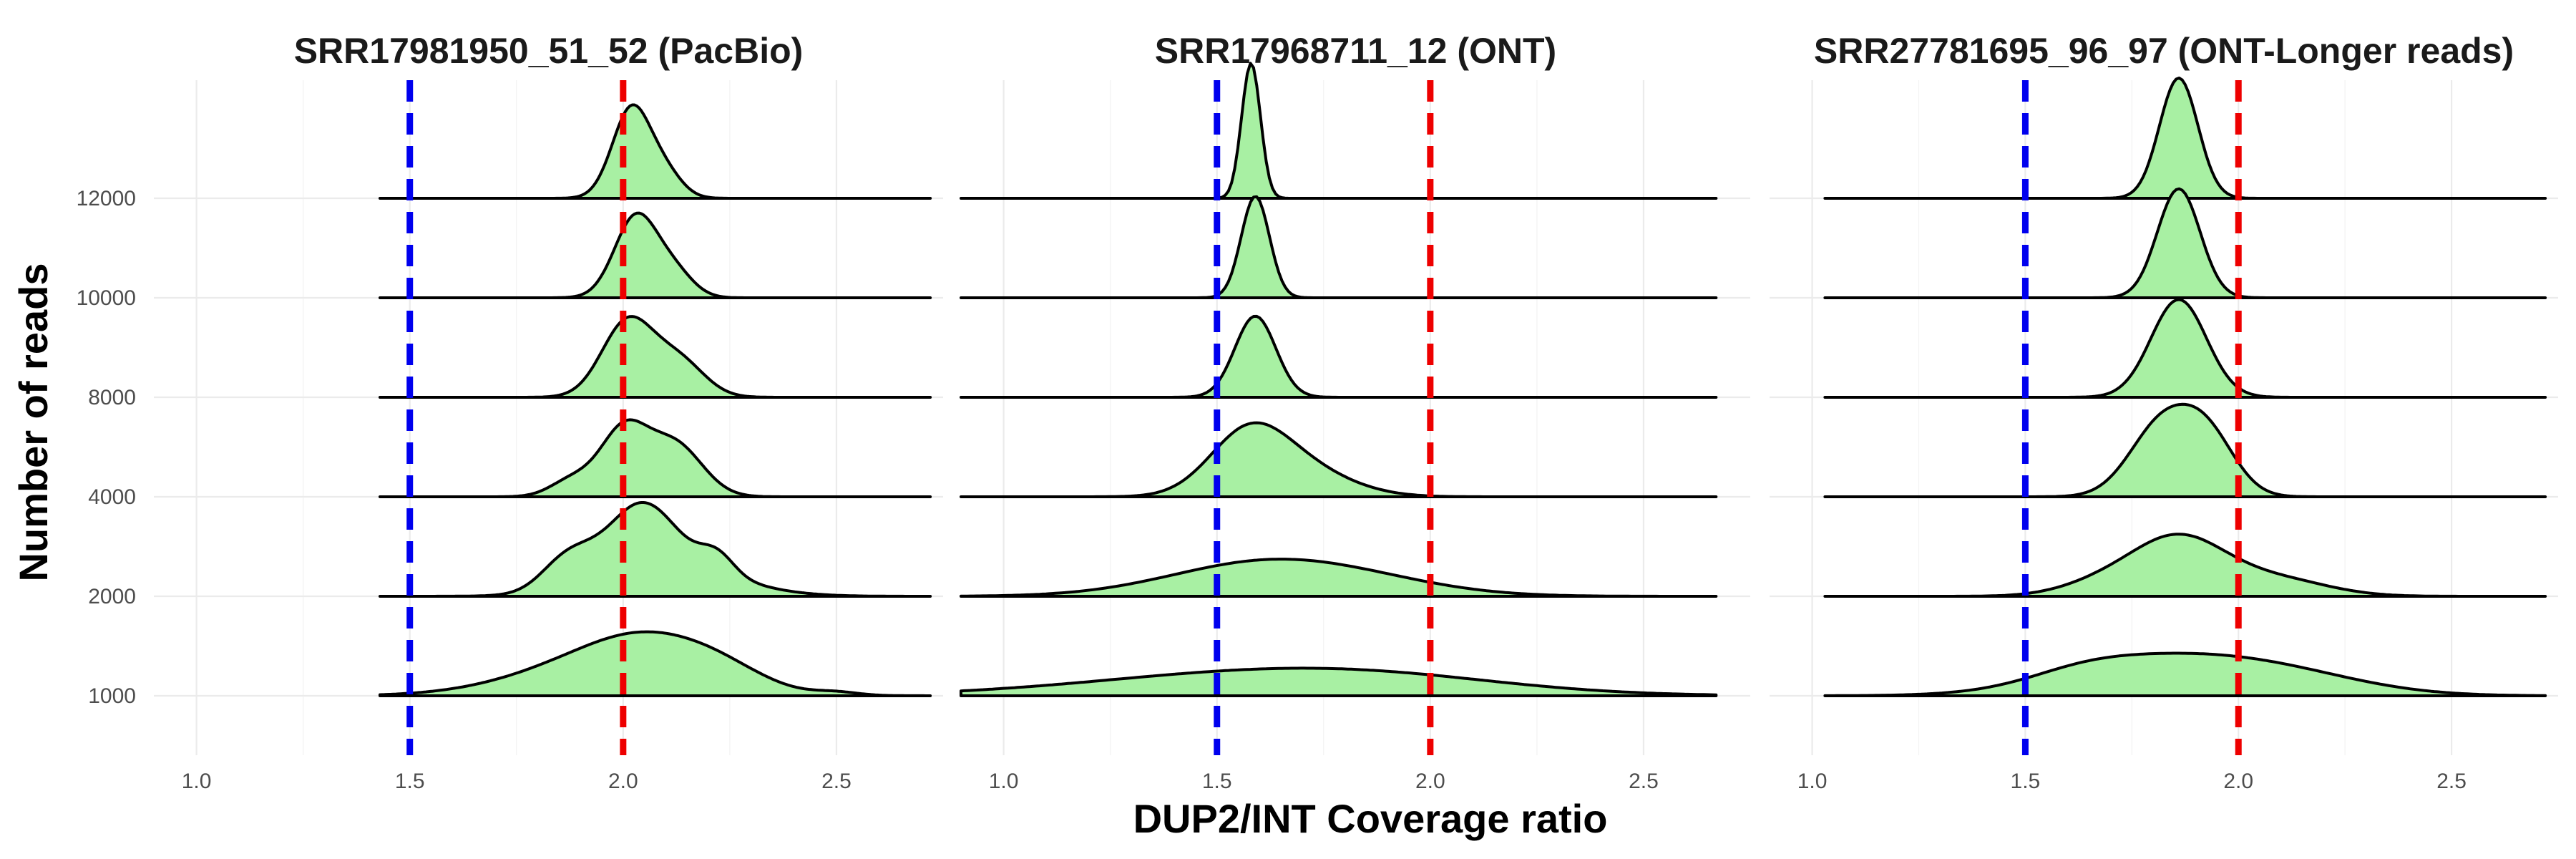  What do you see at coordinates (112, 497) in the screenshot?
I see `y-tick-label: 4000` at bounding box center [112, 497].